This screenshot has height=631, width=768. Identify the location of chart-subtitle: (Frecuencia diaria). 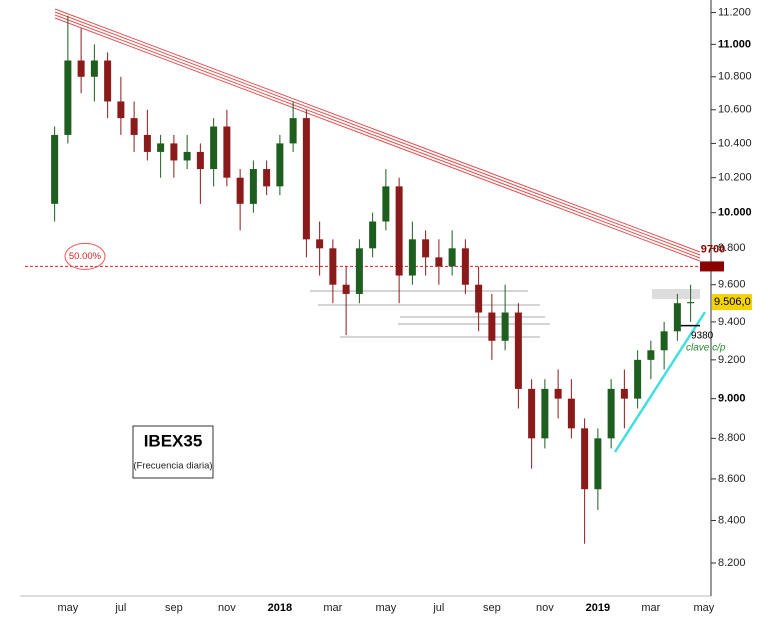
(172, 466).